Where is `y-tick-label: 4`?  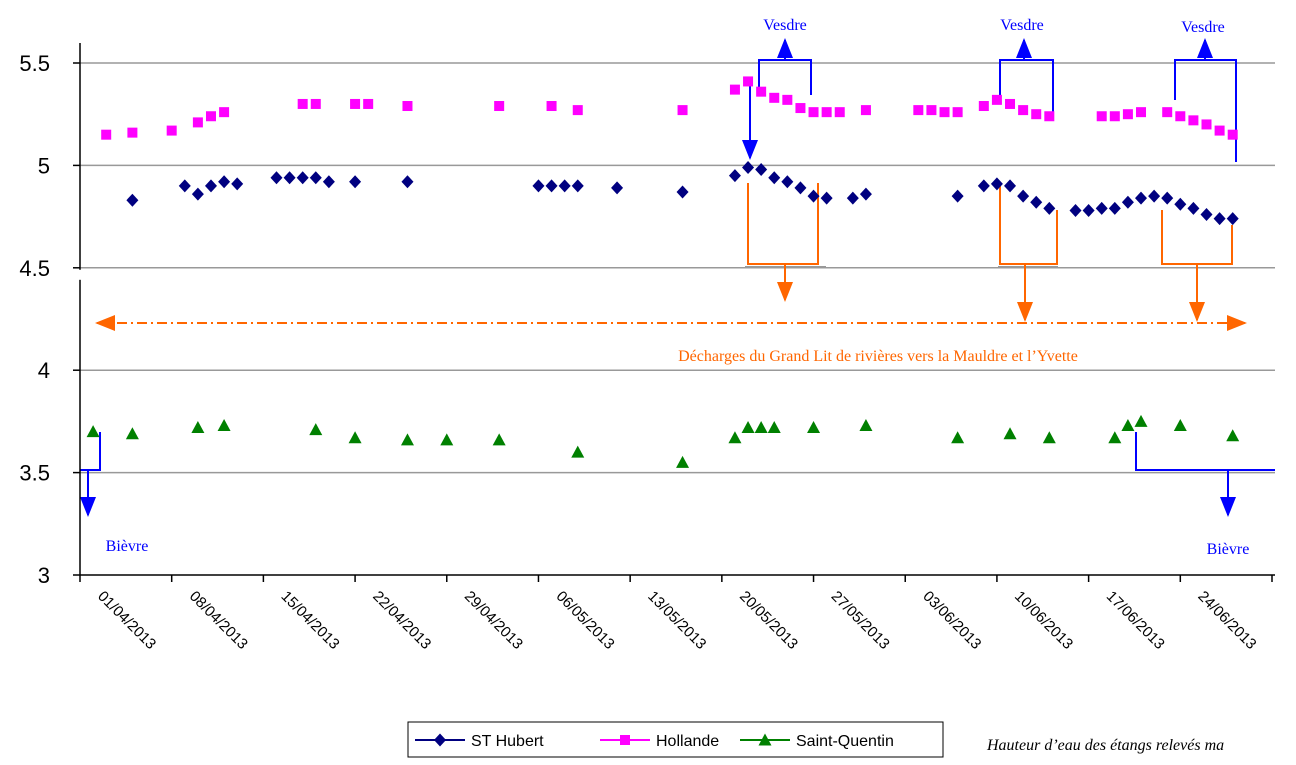
y-tick-label: 4 is located at coordinates (44, 370).